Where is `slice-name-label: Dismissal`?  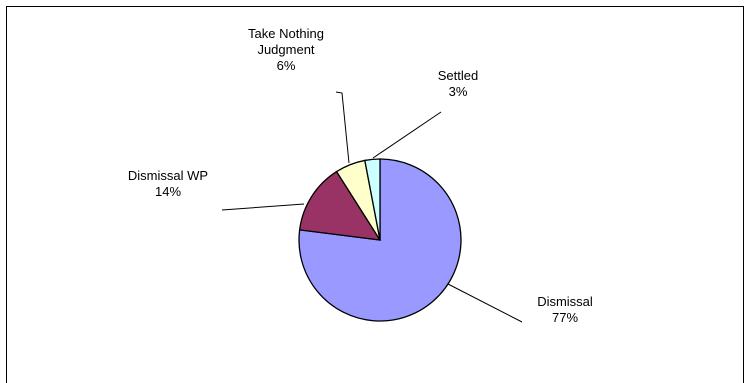 slice-name-label: Dismissal is located at coordinates (565, 301).